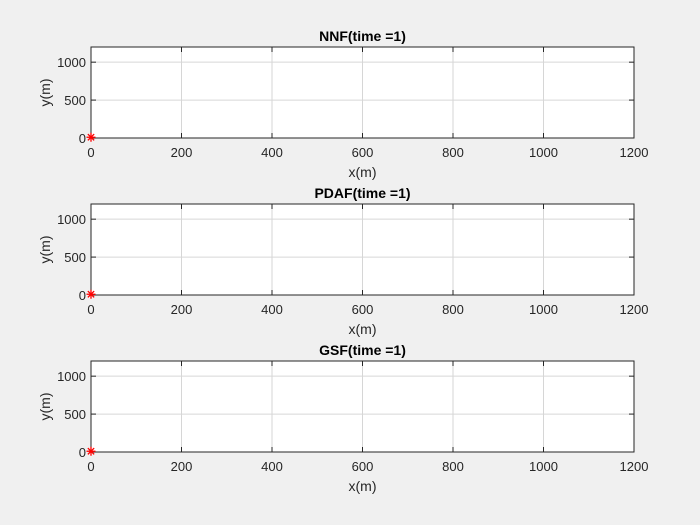 The width and height of the screenshot is (700, 525). Describe the element at coordinates (362, 350) in the screenshot. I see `chart-title: GSF(time =1)` at that location.